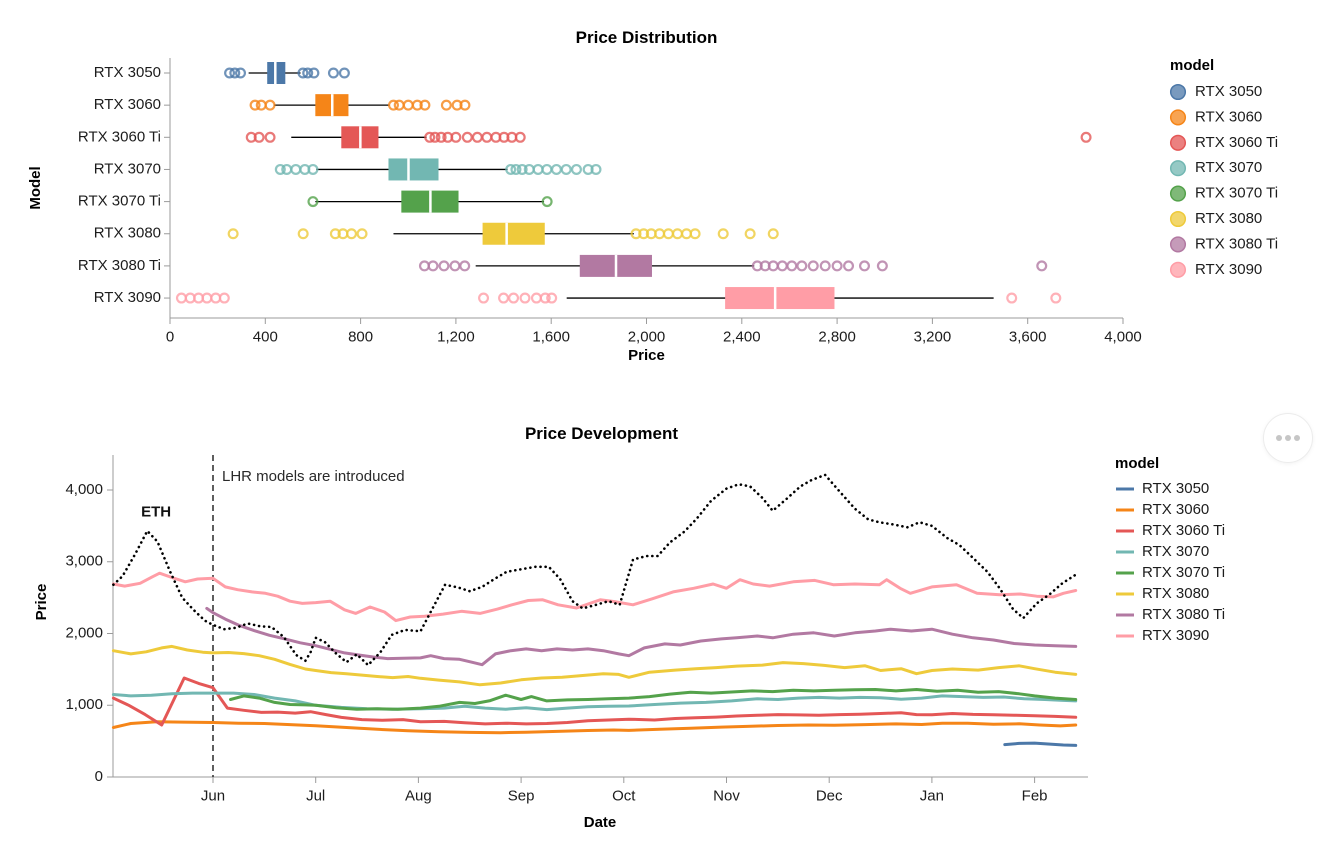 The image size is (1337, 845). I want to click on legend-label: RTX 3070, so click(1228, 167).